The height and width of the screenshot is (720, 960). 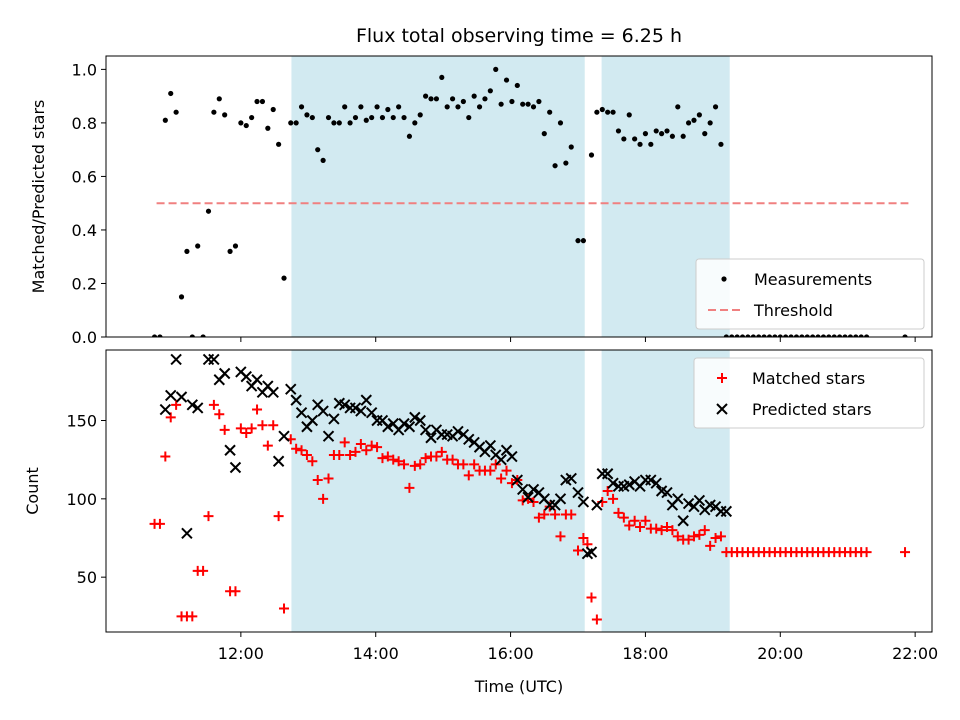 I want to click on count-y-tick-label-2: 150, so click(x=81, y=421).